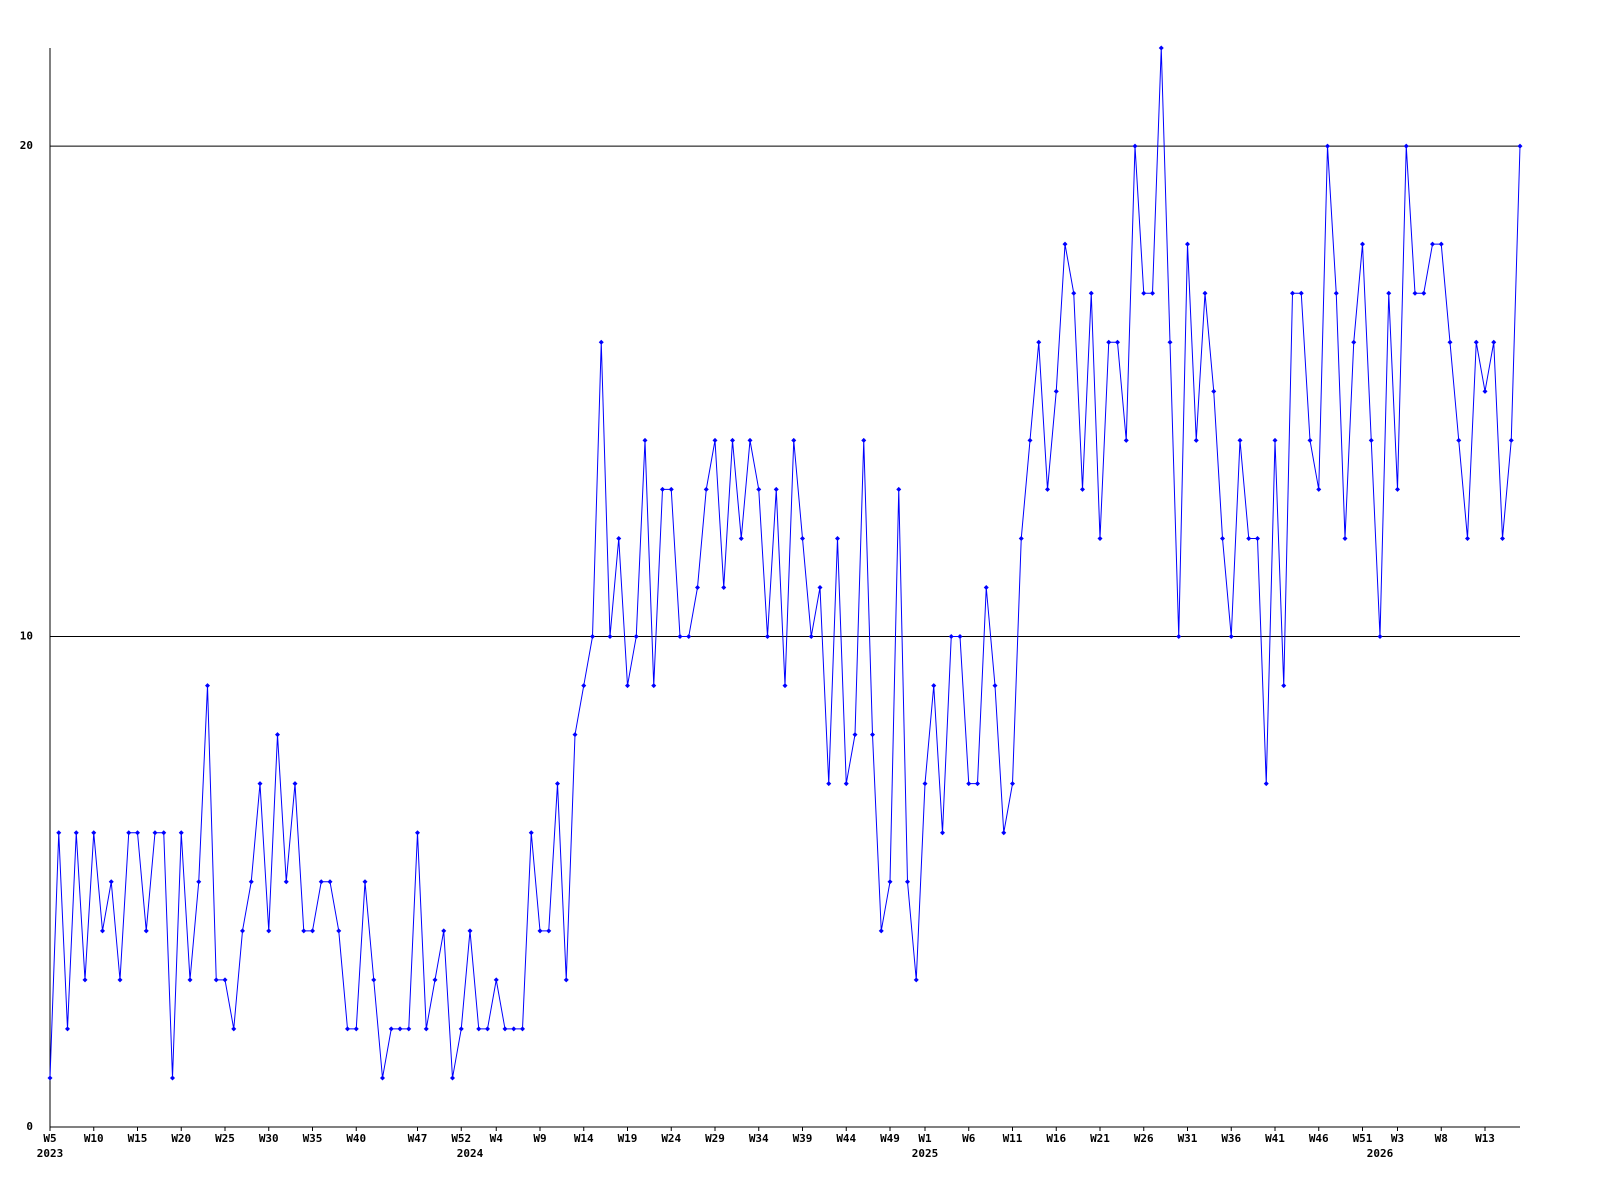 This screenshot has width=1600, height=1204. What do you see at coordinates (313, 1138) in the screenshot?
I see `x-tick-label: W35` at bounding box center [313, 1138].